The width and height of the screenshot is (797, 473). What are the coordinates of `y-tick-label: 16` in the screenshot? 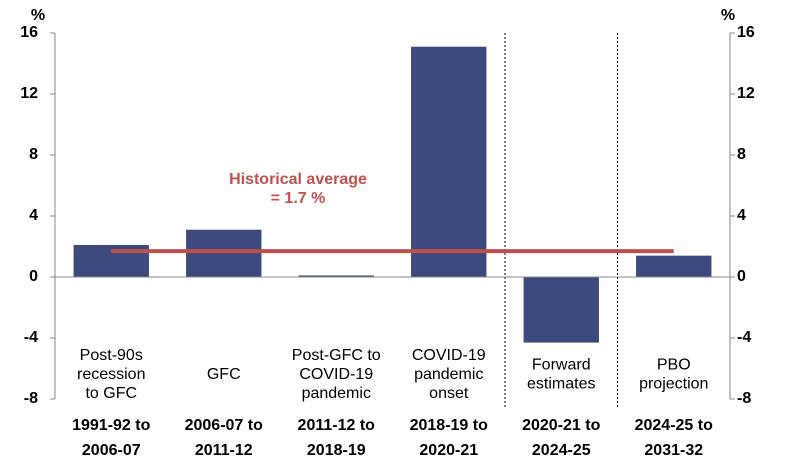 It's located at (29, 32).